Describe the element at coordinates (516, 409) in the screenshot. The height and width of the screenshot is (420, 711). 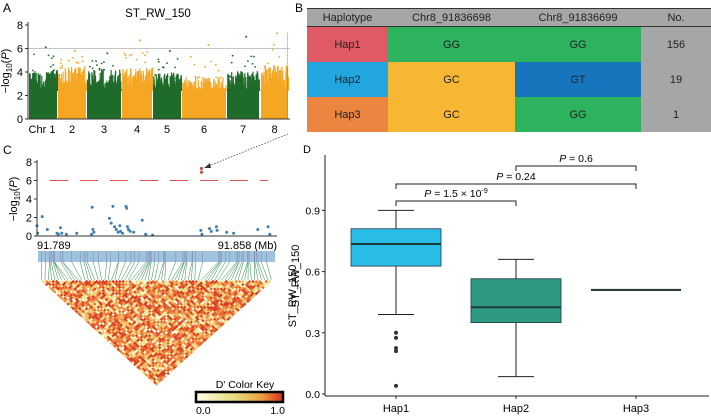
I see `boxplot-x-tick-label: Hap2` at that location.